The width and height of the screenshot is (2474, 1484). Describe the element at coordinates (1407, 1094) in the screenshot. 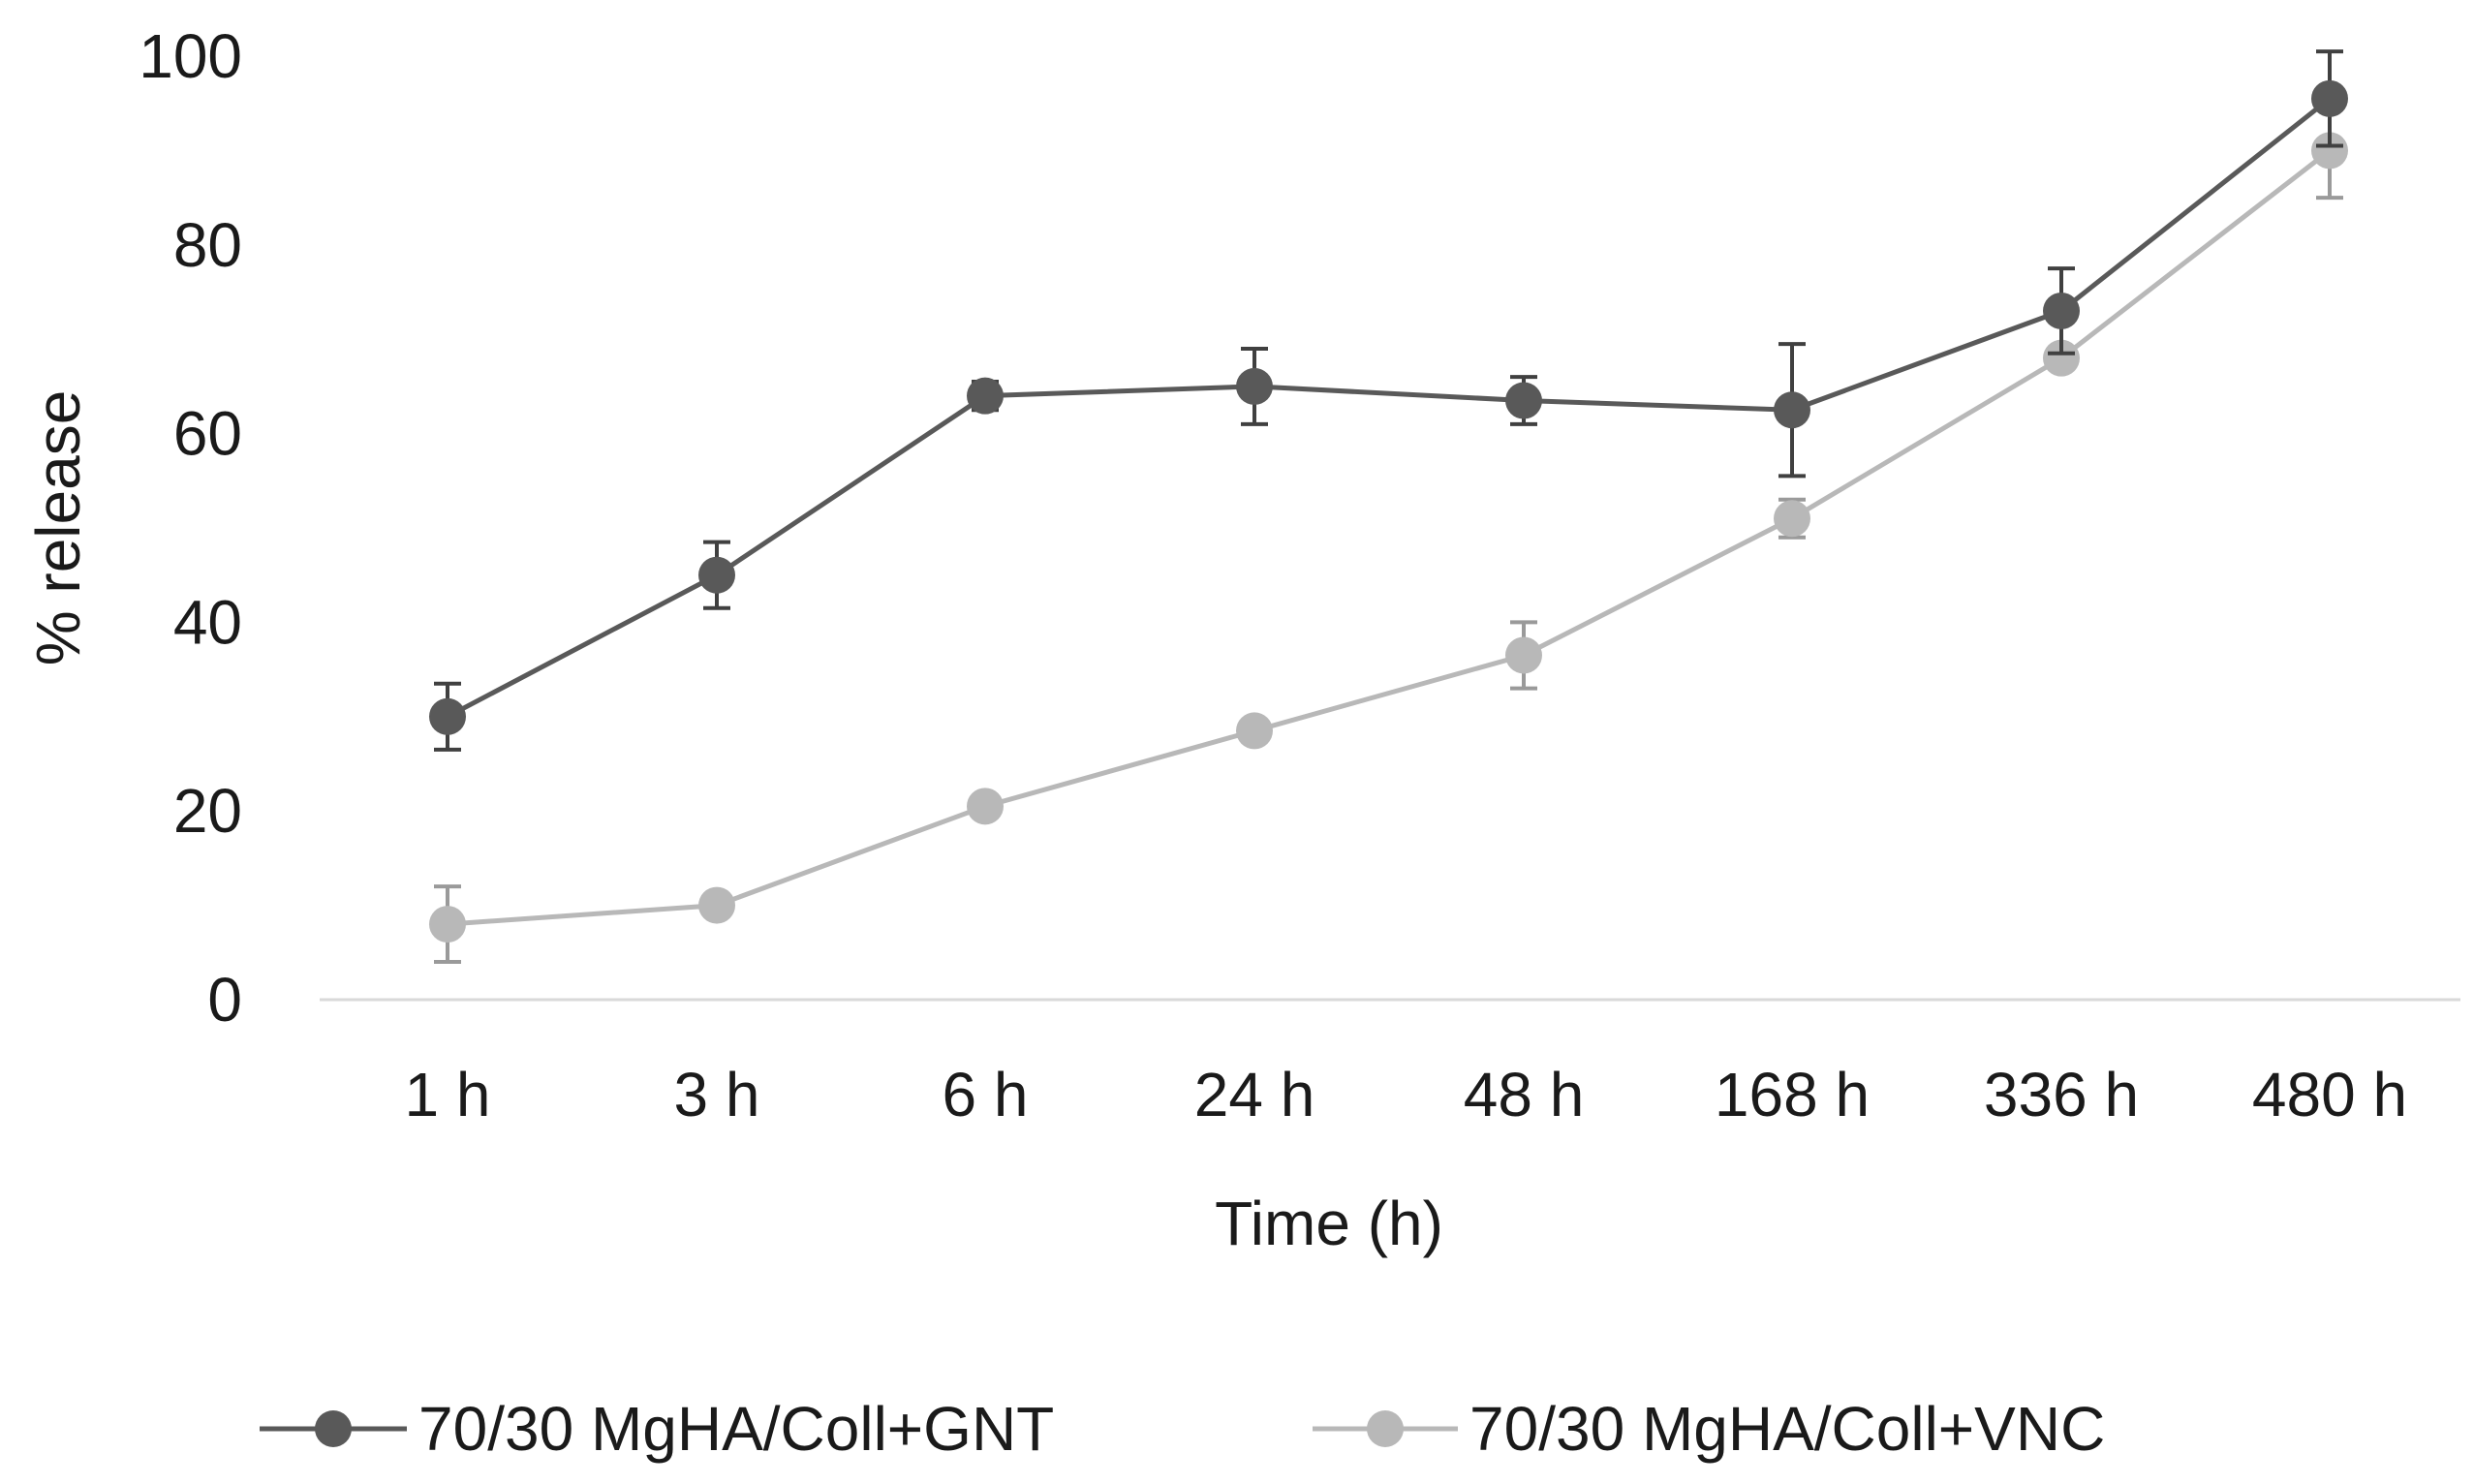

I see `x-axis-tick-labels: 1 h 3 h 6 h 24 h 48 h 168 h 336 h 480 h` at that location.